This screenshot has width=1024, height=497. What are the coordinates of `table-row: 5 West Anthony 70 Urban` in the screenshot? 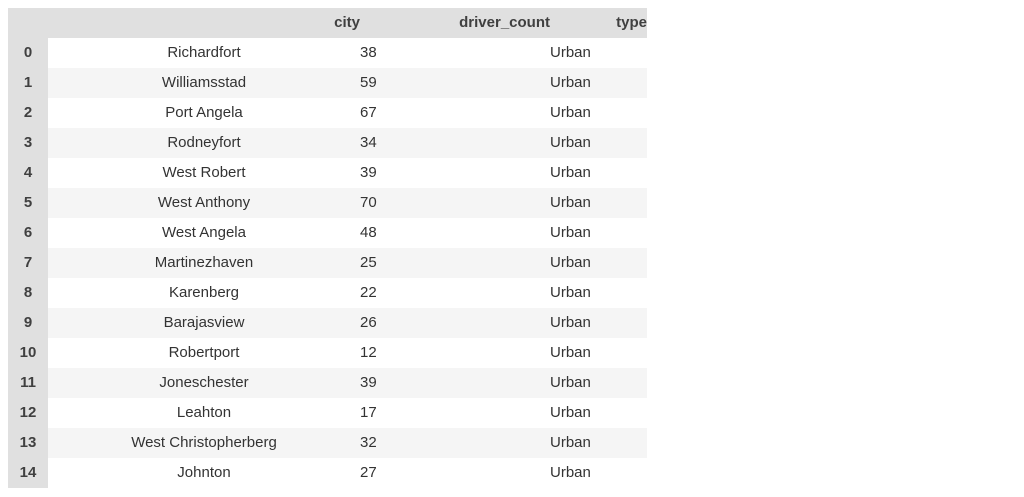 It's located at (327, 203).